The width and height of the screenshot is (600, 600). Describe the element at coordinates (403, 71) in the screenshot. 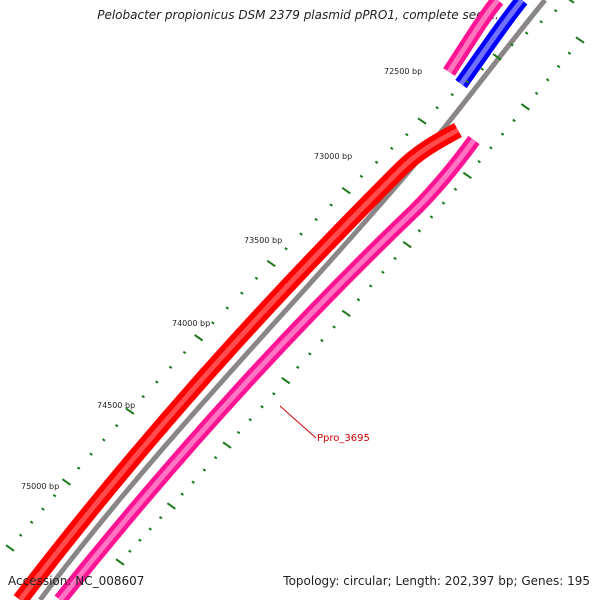

I see `tick-label-72500: 72500 bp` at that location.